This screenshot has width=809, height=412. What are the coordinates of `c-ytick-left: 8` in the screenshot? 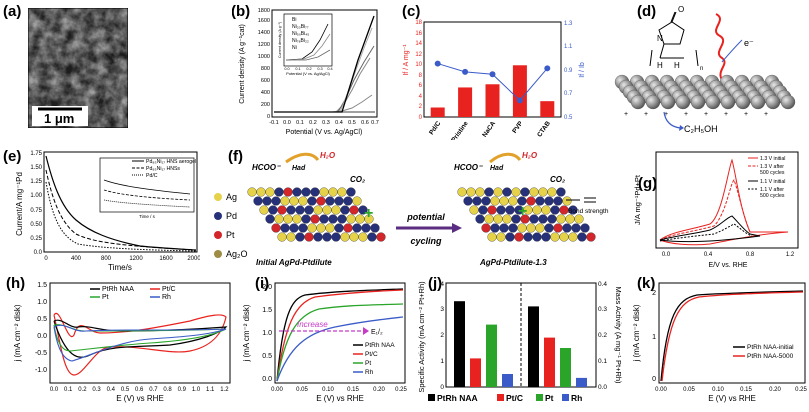 It's located at (421, 76).